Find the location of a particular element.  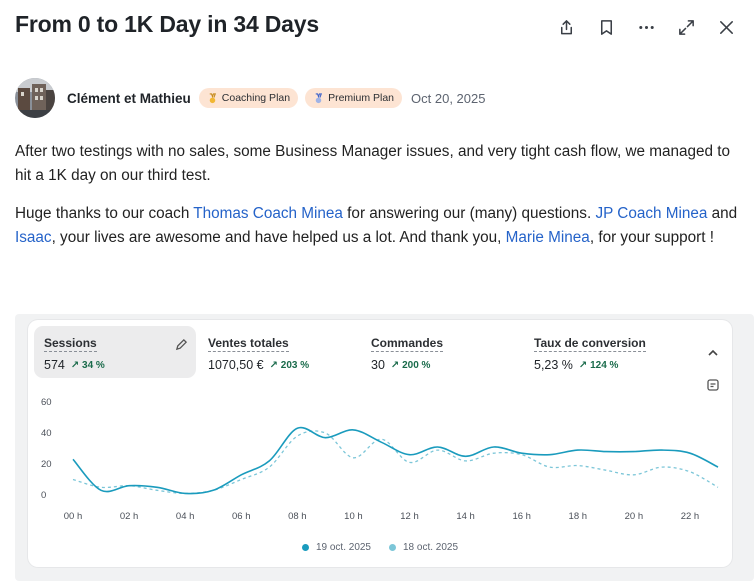

metric-delta: ↗ 200 % is located at coordinates (410, 365).